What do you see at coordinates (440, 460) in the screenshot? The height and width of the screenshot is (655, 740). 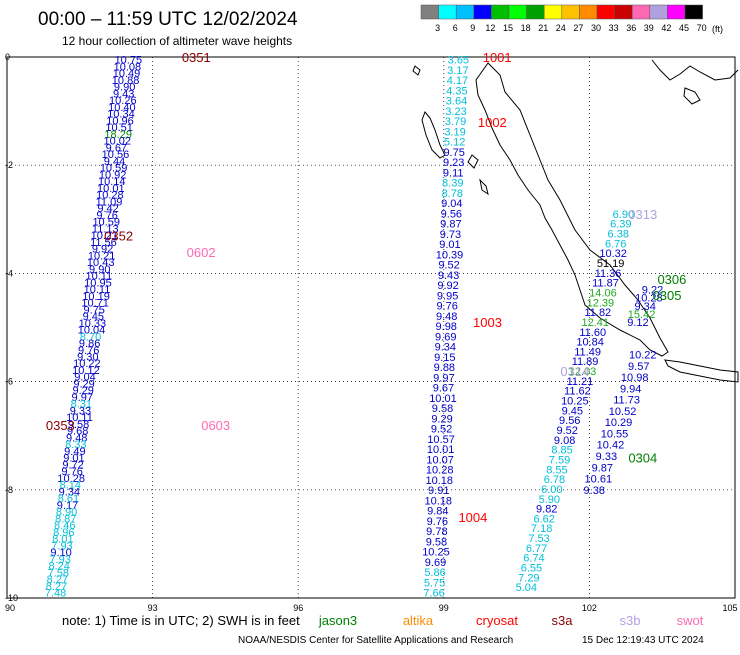 I see `swh-value-label: 10.07` at bounding box center [440, 460].